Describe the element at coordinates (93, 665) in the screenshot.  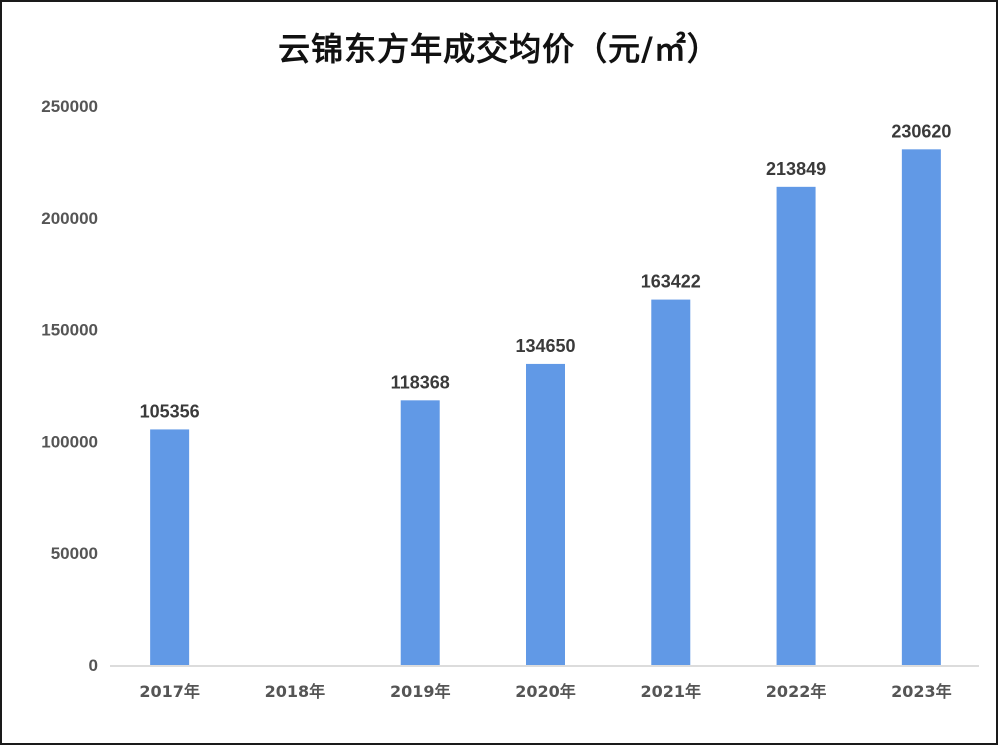
I see `y-tick-label: 0` at that location.